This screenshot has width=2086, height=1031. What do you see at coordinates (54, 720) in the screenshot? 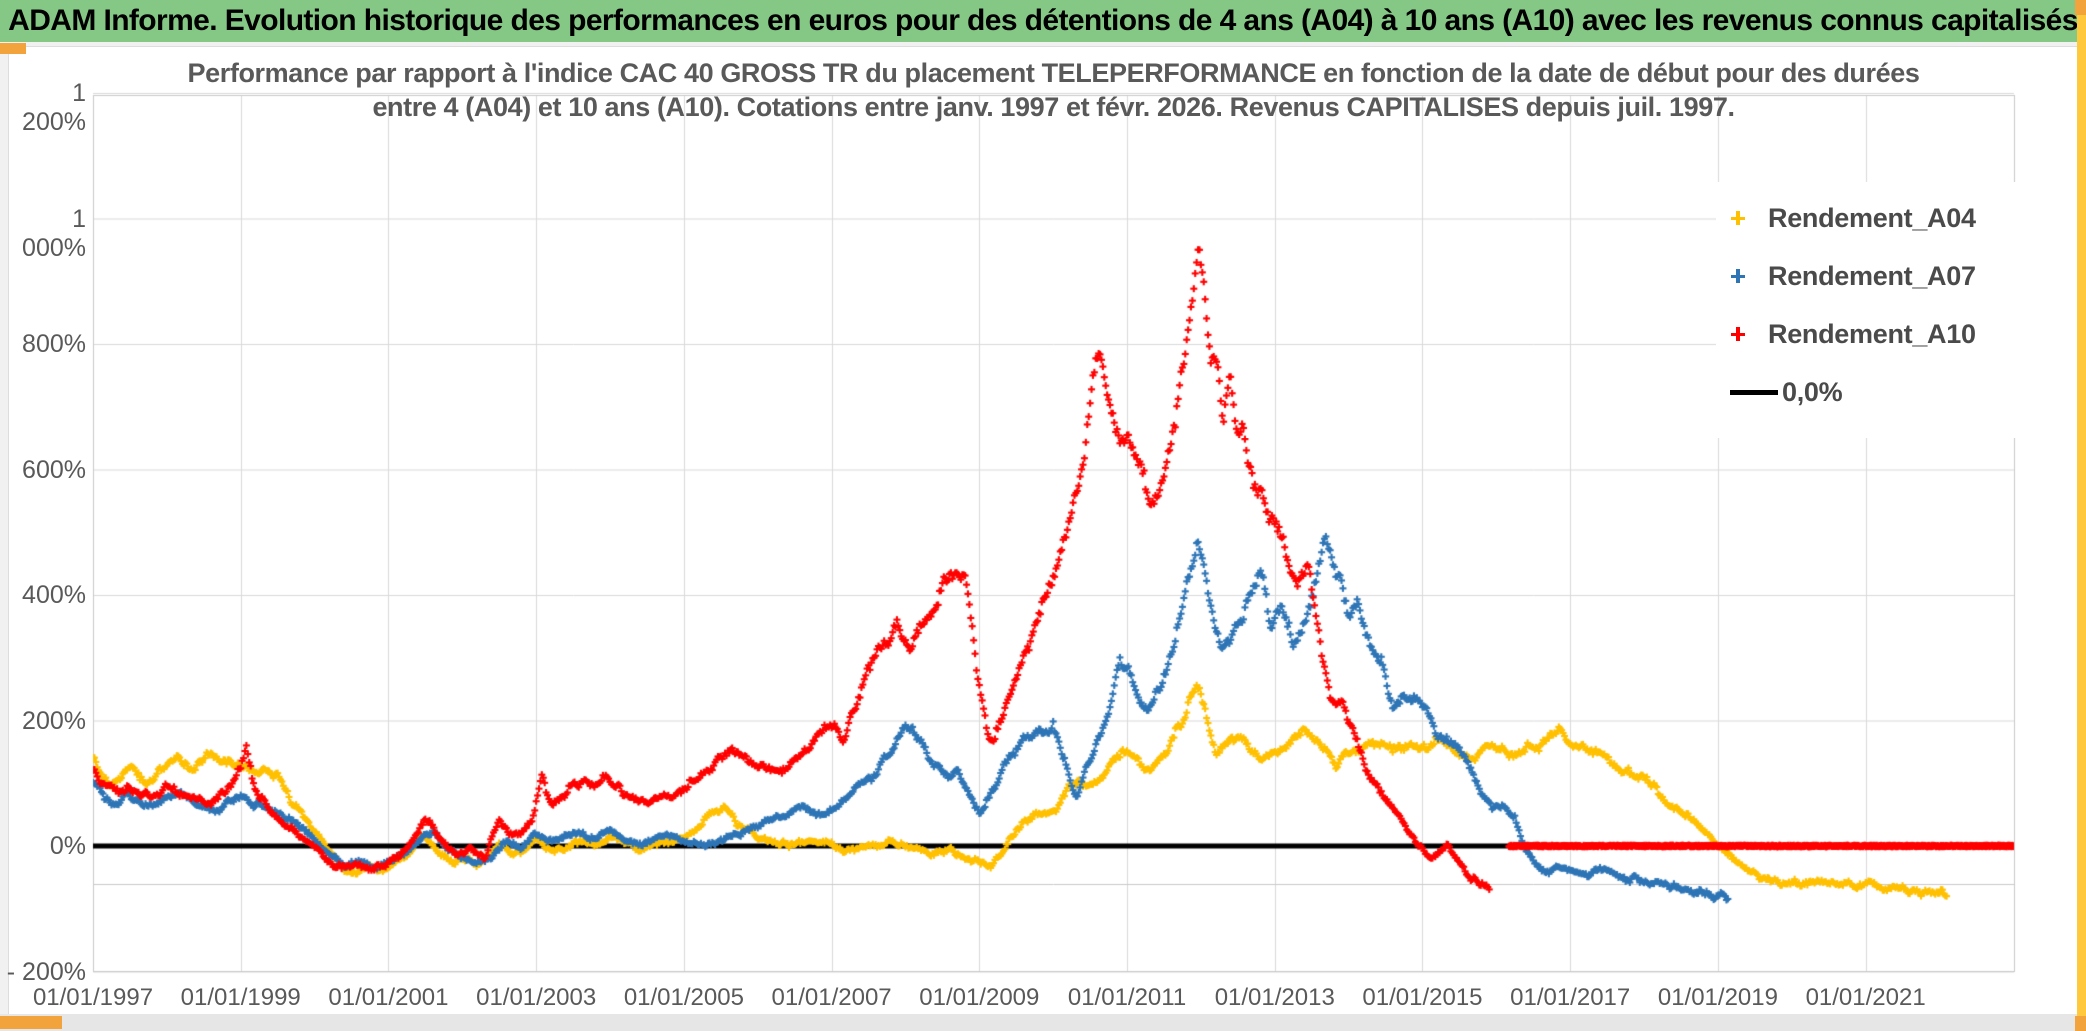
I see `y-axis-tick-label: 200%` at bounding box center [54, 720].